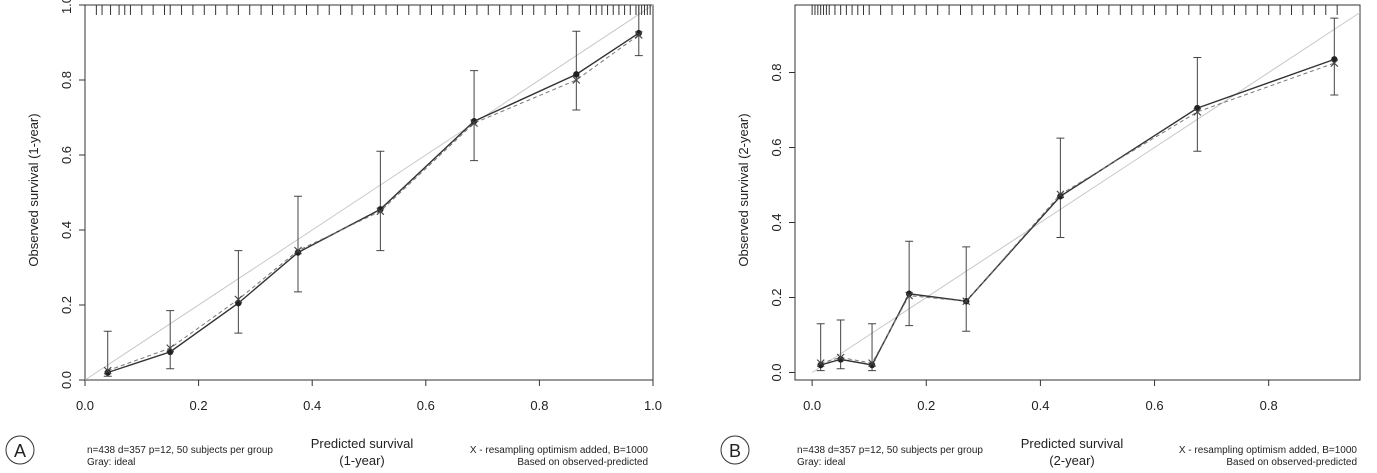 This screenshot has height=473, width=1377. What do you see at coordinates (743, 189) in the screenshot?
I see `y-axis-label: Observed survival (2-year)` at bounding box center [743, 189].